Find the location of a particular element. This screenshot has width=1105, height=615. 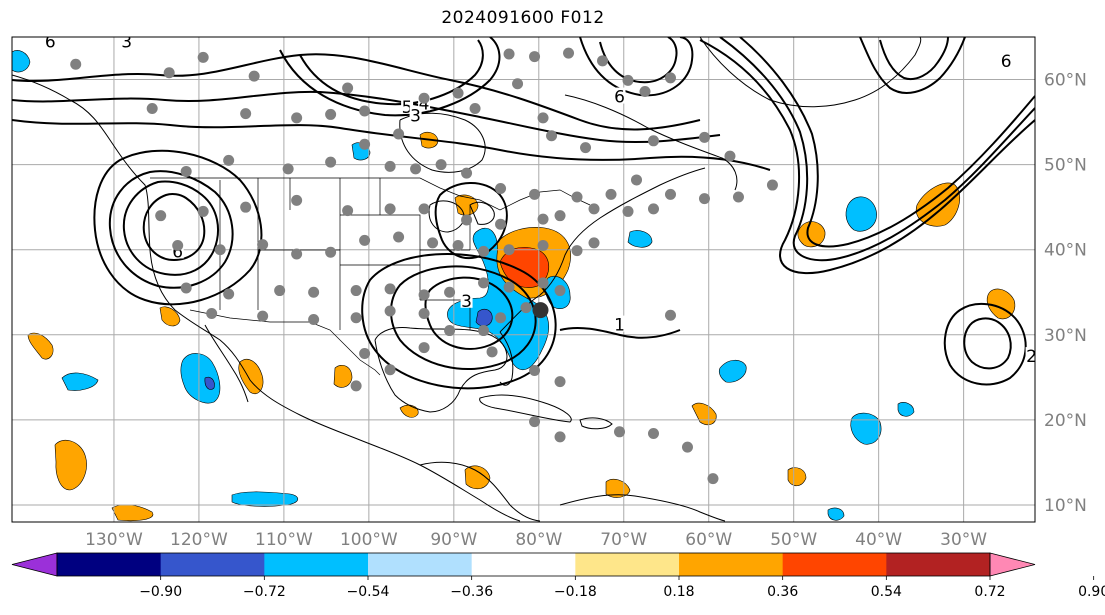

colorbar-tick-label: −0.54 is located at coordinates (368, 592).